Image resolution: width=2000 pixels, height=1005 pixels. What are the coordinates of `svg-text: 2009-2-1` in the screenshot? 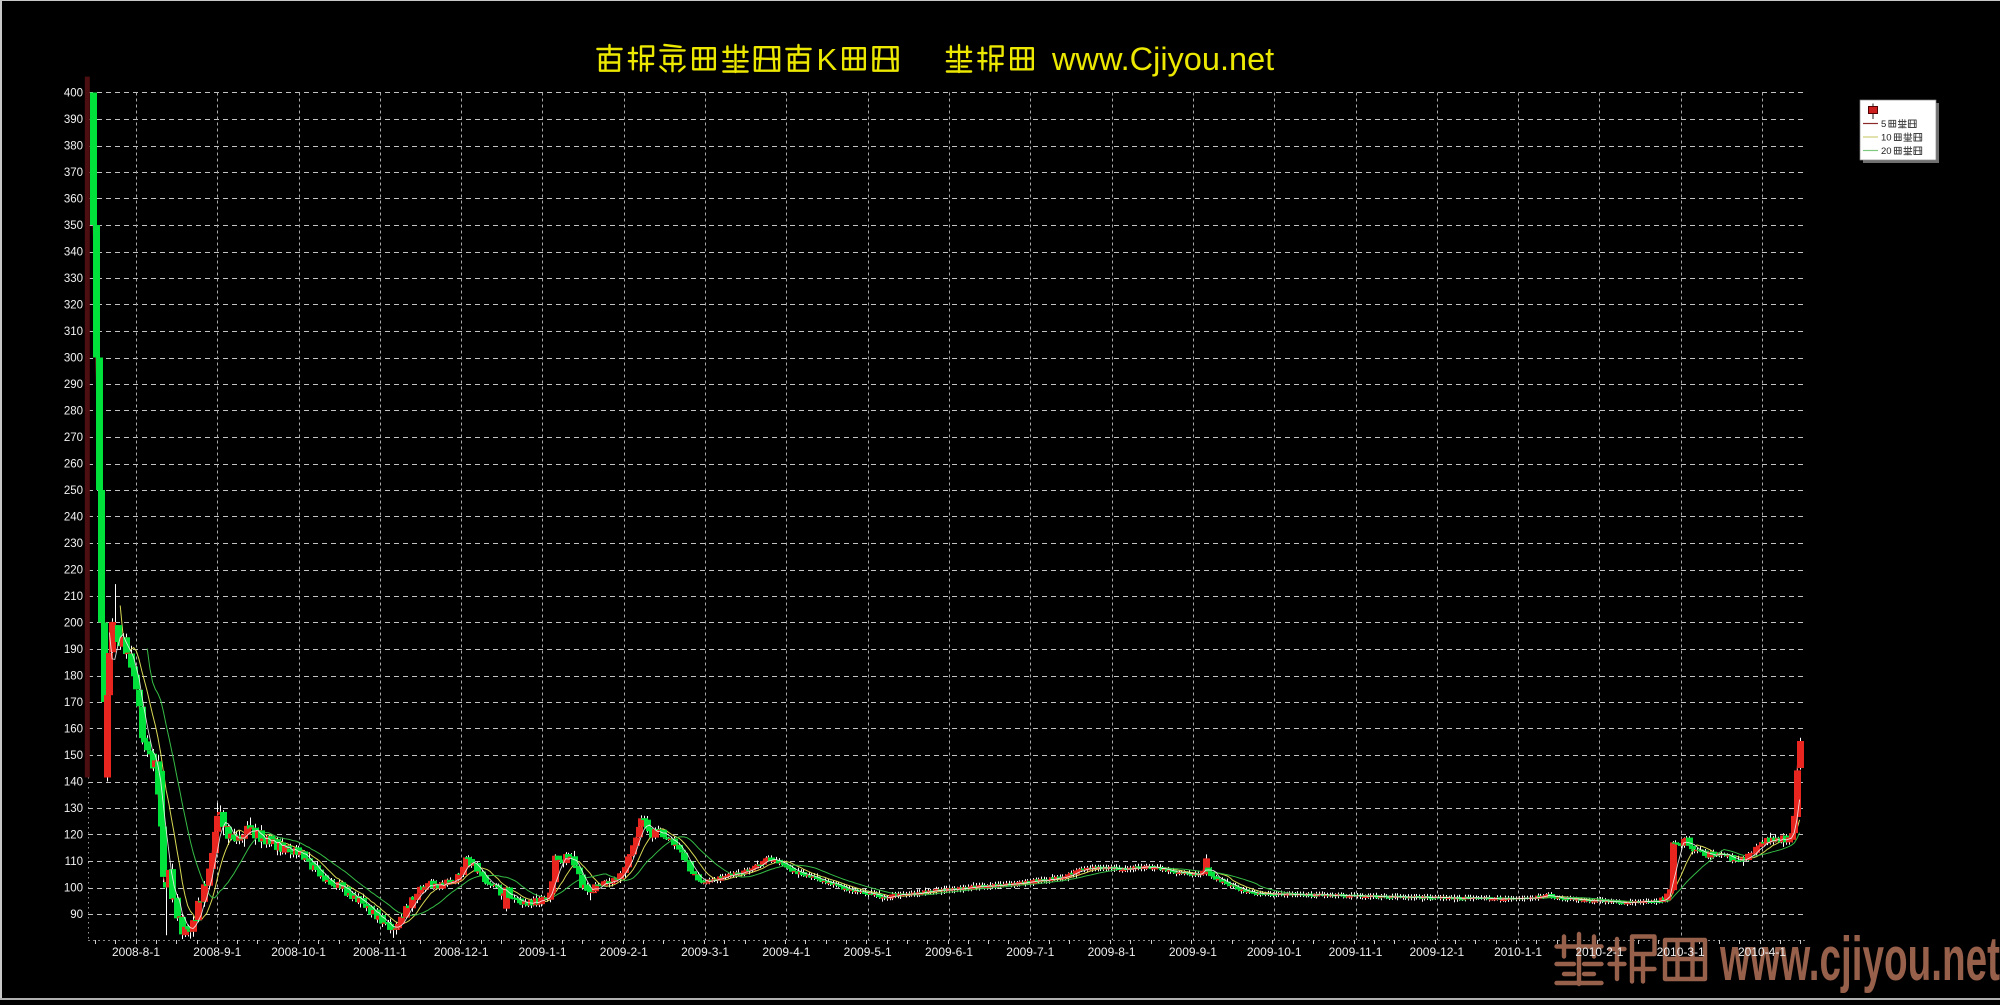 It's located at (624, 952).